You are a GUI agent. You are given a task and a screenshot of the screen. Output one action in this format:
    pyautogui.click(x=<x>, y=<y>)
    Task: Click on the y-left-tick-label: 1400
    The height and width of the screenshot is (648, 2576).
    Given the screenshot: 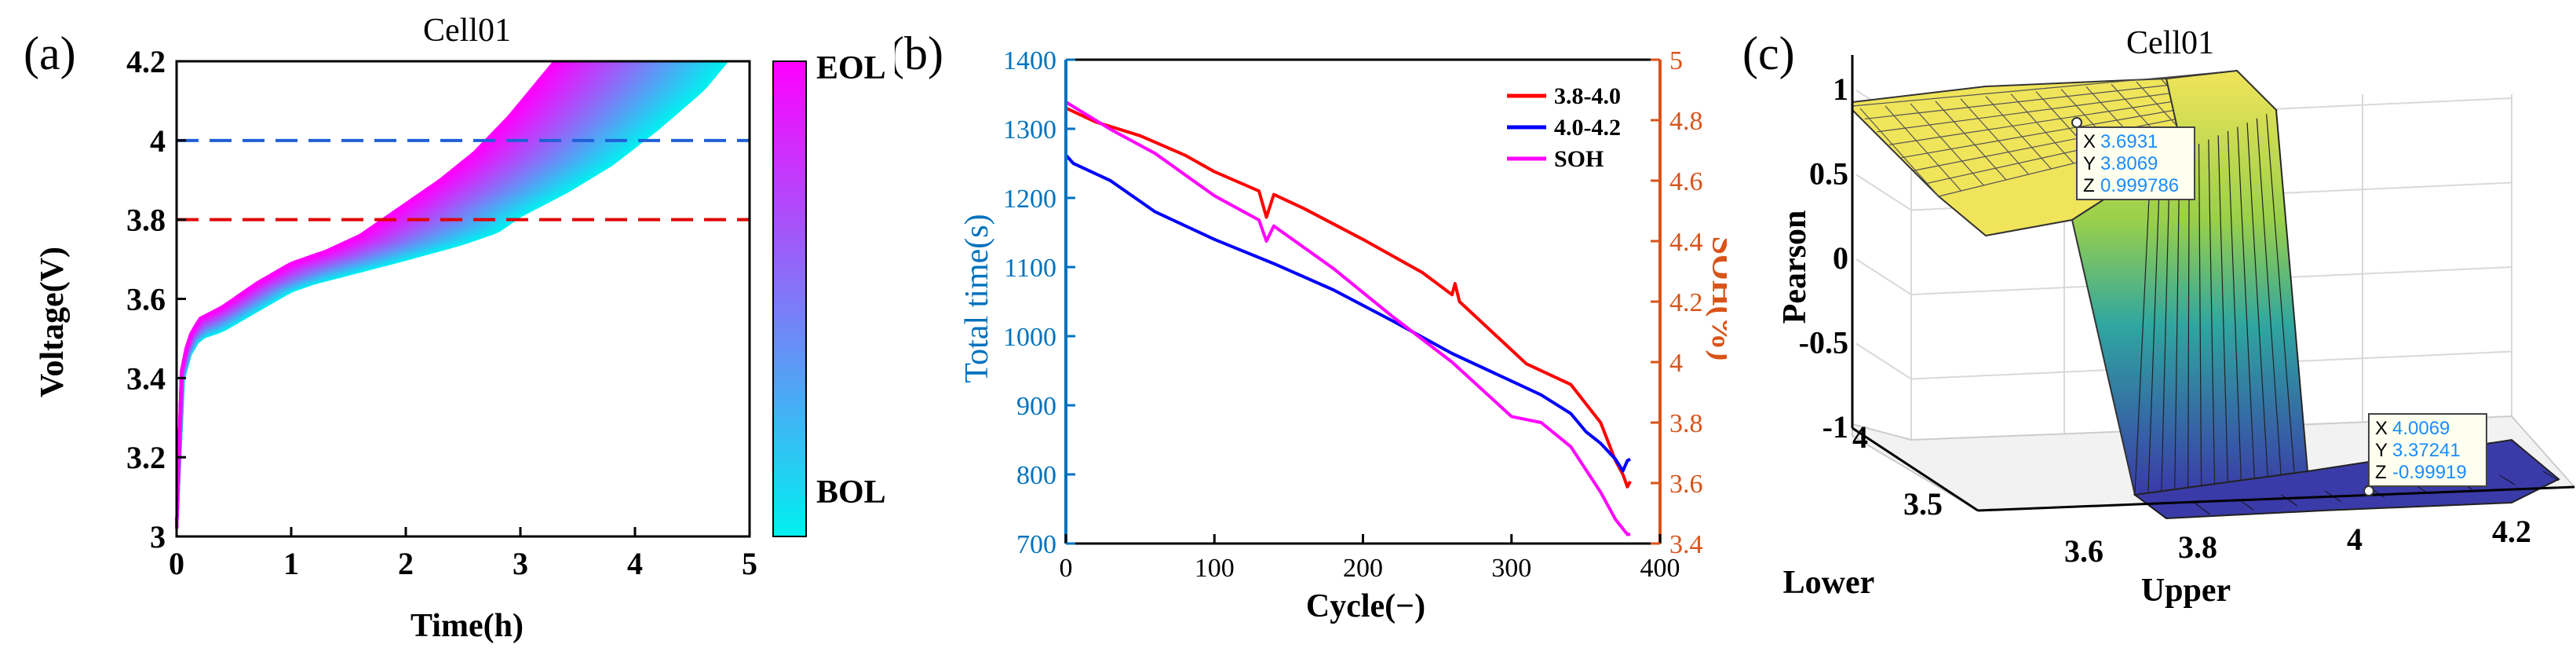 What is the action you would take?
    pyautogui.click(x=1029, y=60)
    